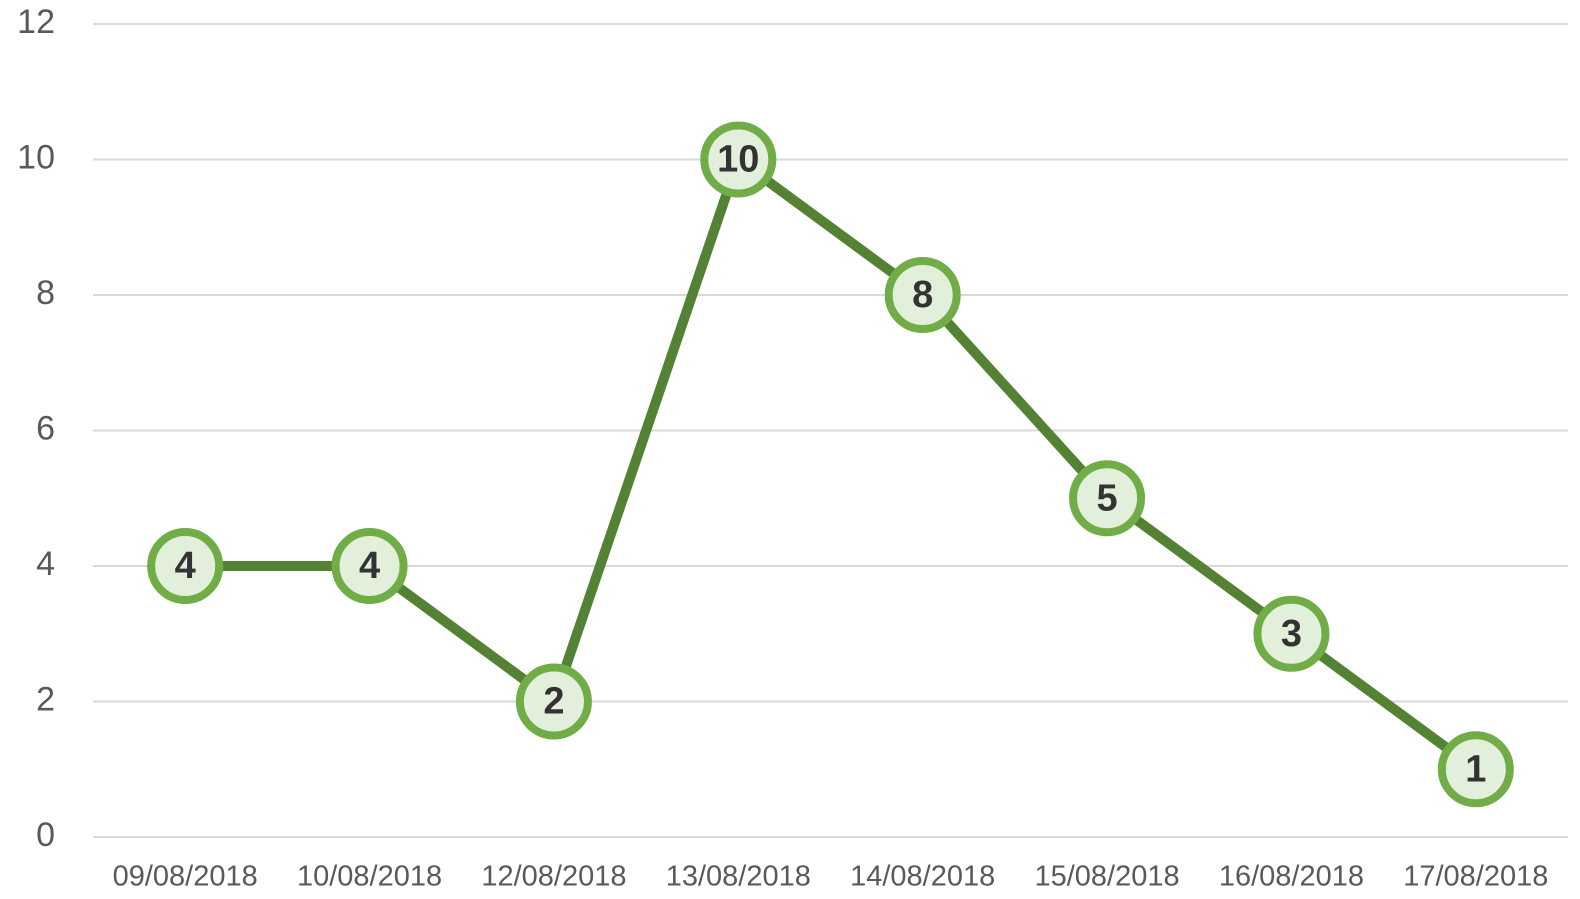  Describe the element at coordinates (922, 877) in the screenshot. I see `x-tick-label: 14/08/2018` at that location.